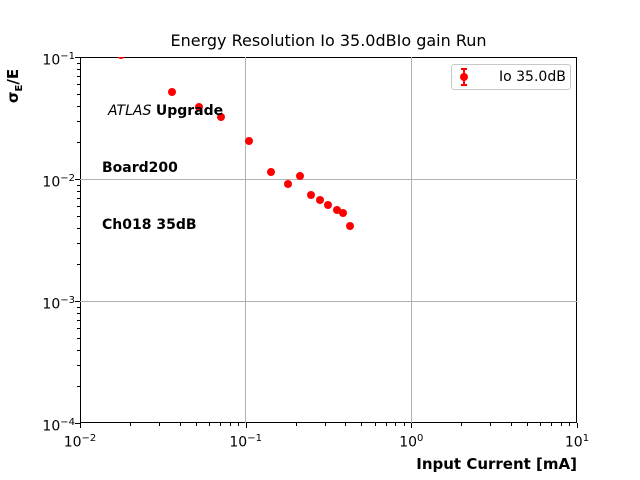  What do you see at coordinates (58, 304) in the screenshot?
I see `y-tick-label: 10⁻³` at bounding box center [58, 304].